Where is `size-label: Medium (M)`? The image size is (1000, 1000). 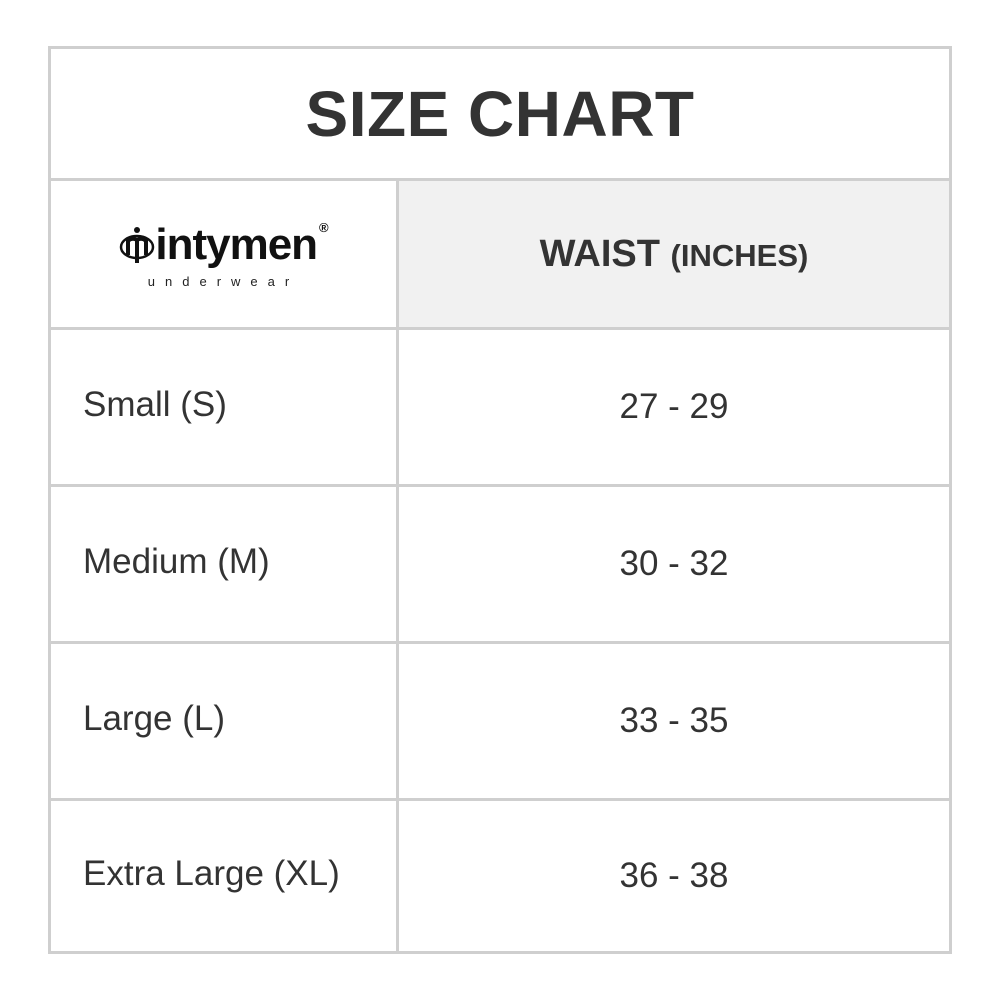 size-label: Medium (M) is located at coordinates (176, 561).